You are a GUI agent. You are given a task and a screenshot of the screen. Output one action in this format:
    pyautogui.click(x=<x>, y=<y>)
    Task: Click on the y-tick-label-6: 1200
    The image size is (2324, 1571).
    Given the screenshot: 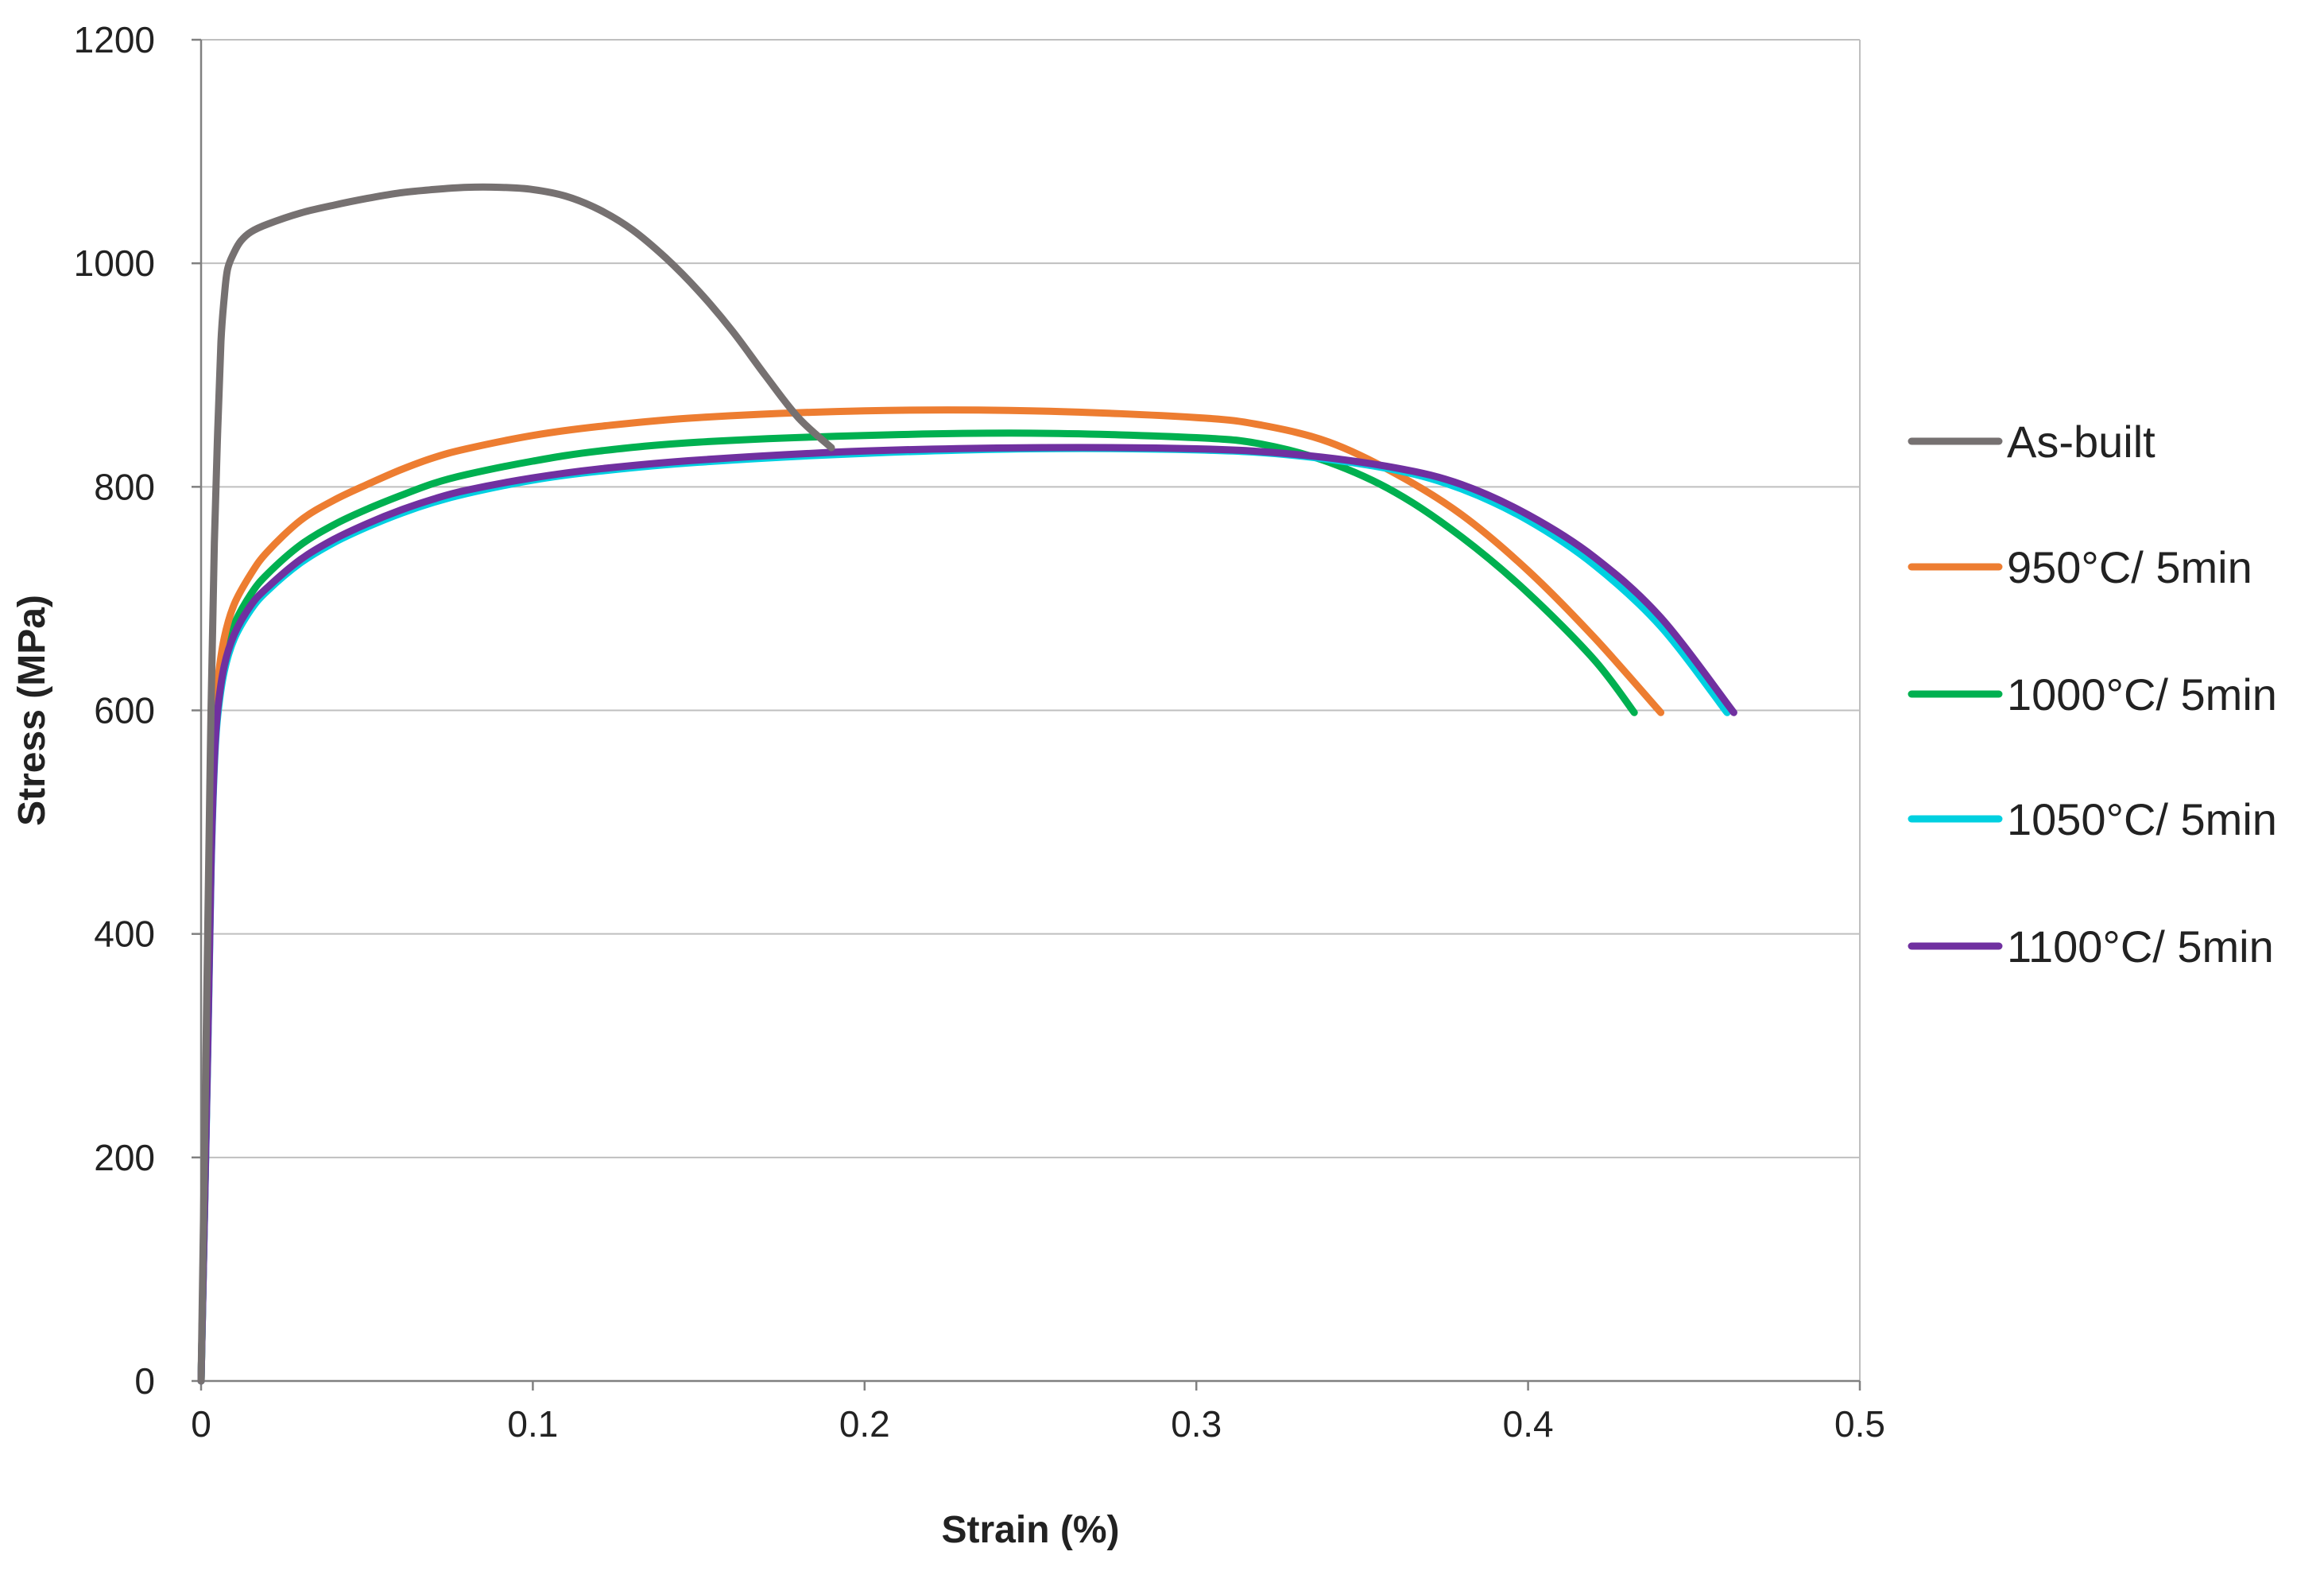 What is the action you would take?
    pyautogui.click(x=115, y=40)
    